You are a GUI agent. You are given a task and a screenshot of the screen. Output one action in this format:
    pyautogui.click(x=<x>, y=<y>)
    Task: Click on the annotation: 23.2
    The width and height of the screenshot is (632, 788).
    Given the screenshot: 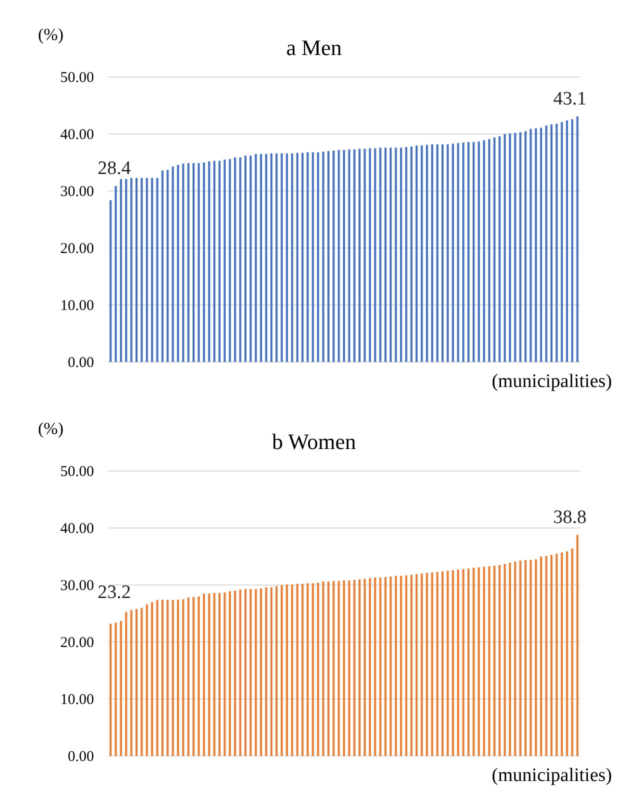 What is the action you would take?
    pyautogui.click(x=114, y=592)
    